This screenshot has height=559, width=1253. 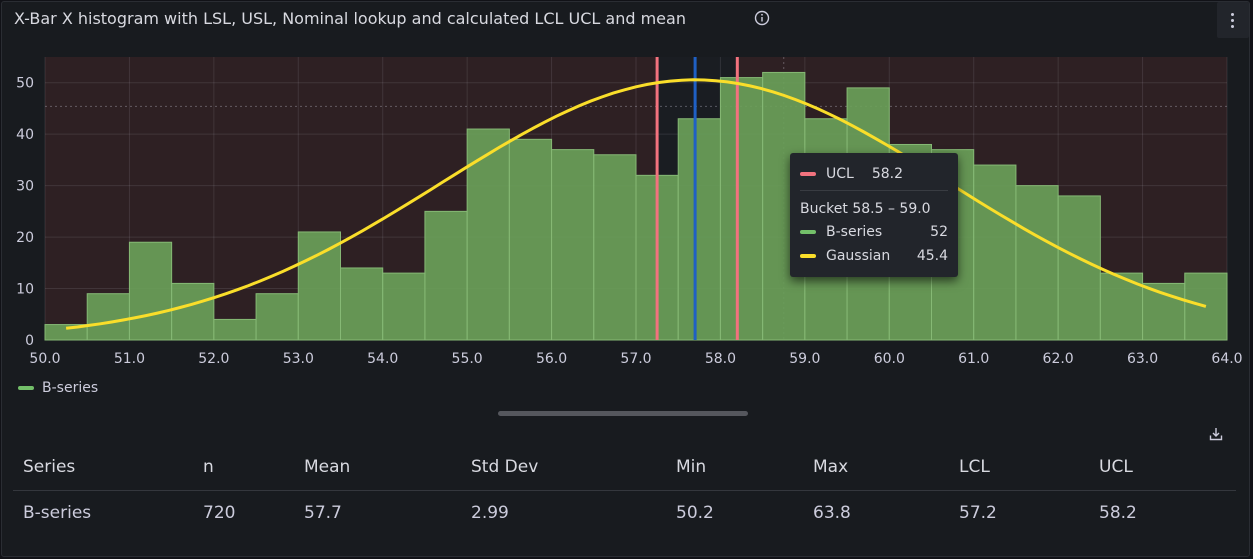 What do you see at coordinates (1233, 20) in the screenshot?
I see `panel-menu-button` at bounding box center [1233, 20].